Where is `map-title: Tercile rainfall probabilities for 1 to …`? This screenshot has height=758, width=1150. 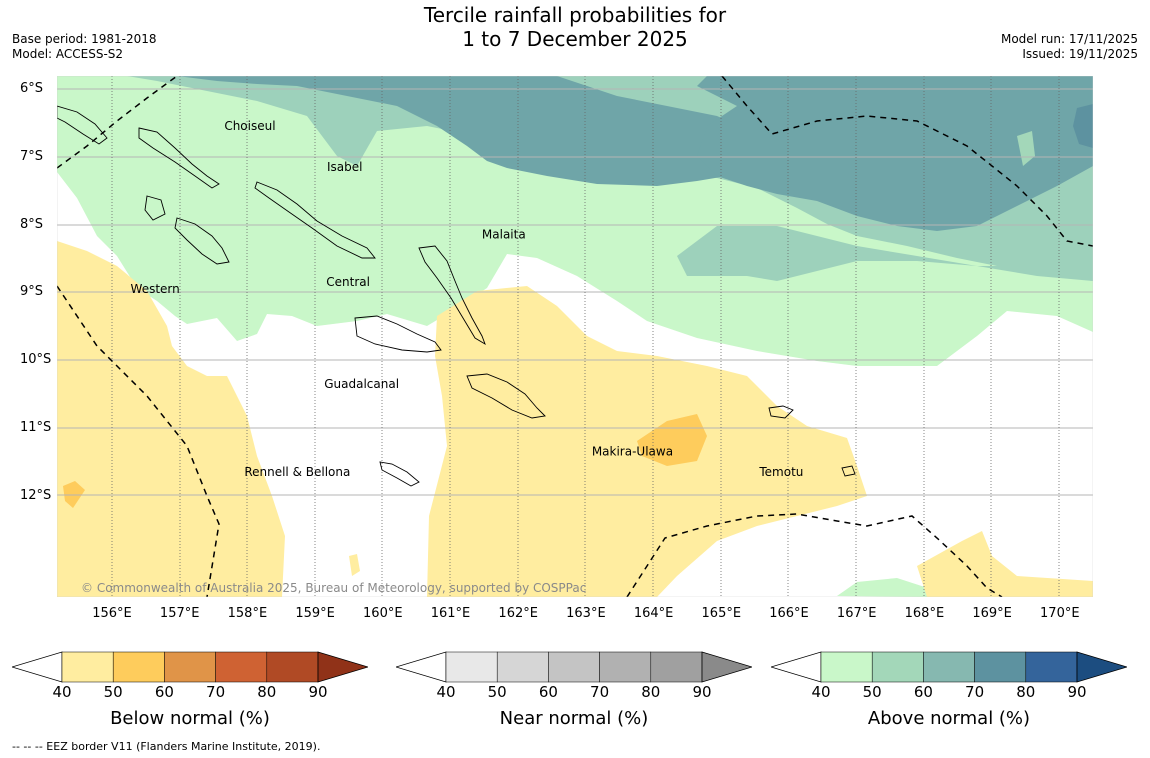 map-title: Tercile rainfall probabilities for 1 to … is located at coordinates (575, 27).